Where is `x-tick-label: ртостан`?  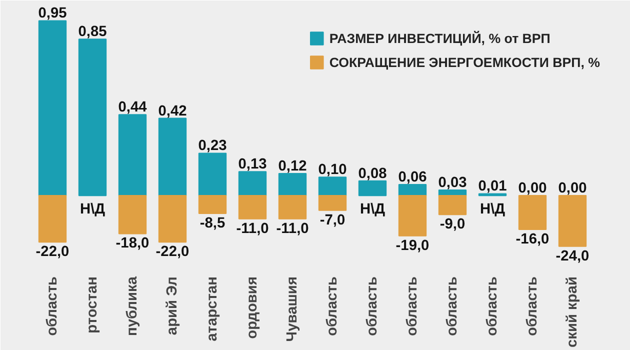 x-tick-label: ртостан is located at coordinates (92, 305).